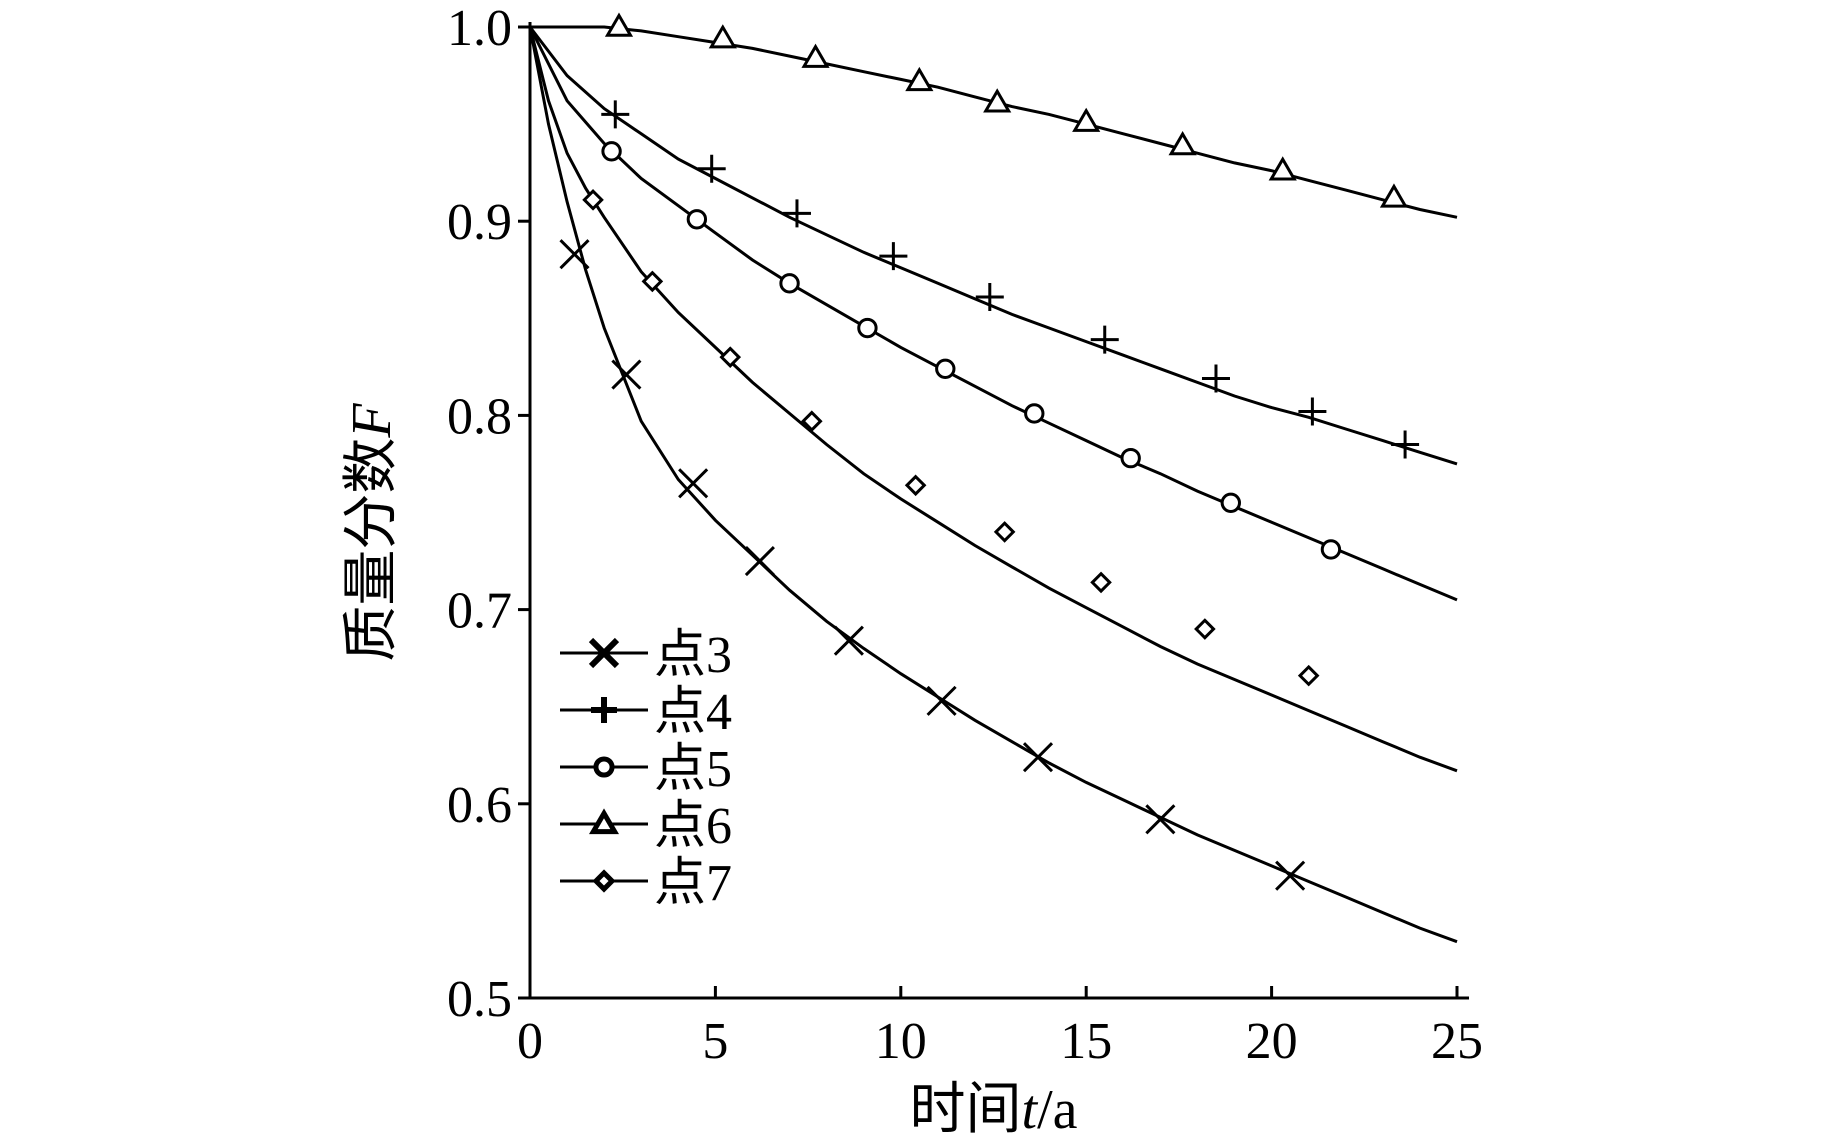 This screenshot has width=1843, height=1137. Describe the element at coordinates (646, 712) in the screenshot. I see `legend-entry: 点4` at that location.